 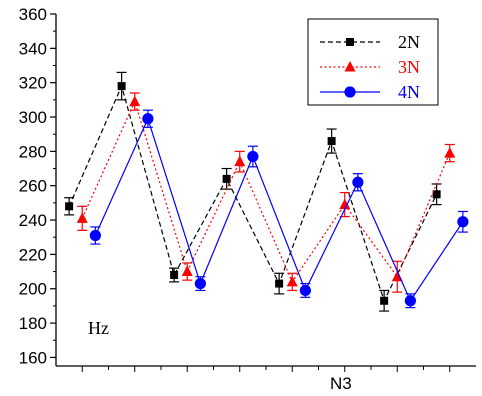 What do you see at coordinates (33, 117) in the screenshot?
I see `y-tick-label: 300` at bounding box center [33, 117].